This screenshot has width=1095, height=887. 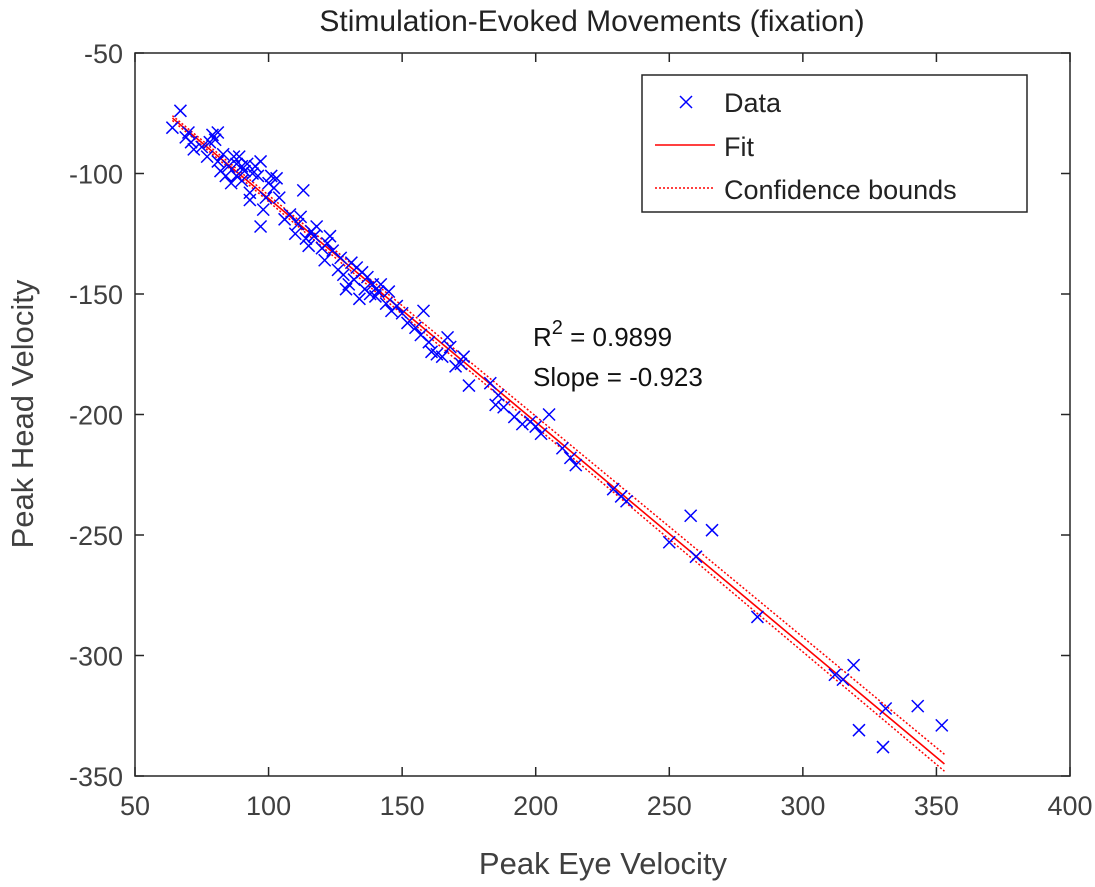 I want to click on legend: Data Fit Confidence bounds, so click(x=834, y=143).